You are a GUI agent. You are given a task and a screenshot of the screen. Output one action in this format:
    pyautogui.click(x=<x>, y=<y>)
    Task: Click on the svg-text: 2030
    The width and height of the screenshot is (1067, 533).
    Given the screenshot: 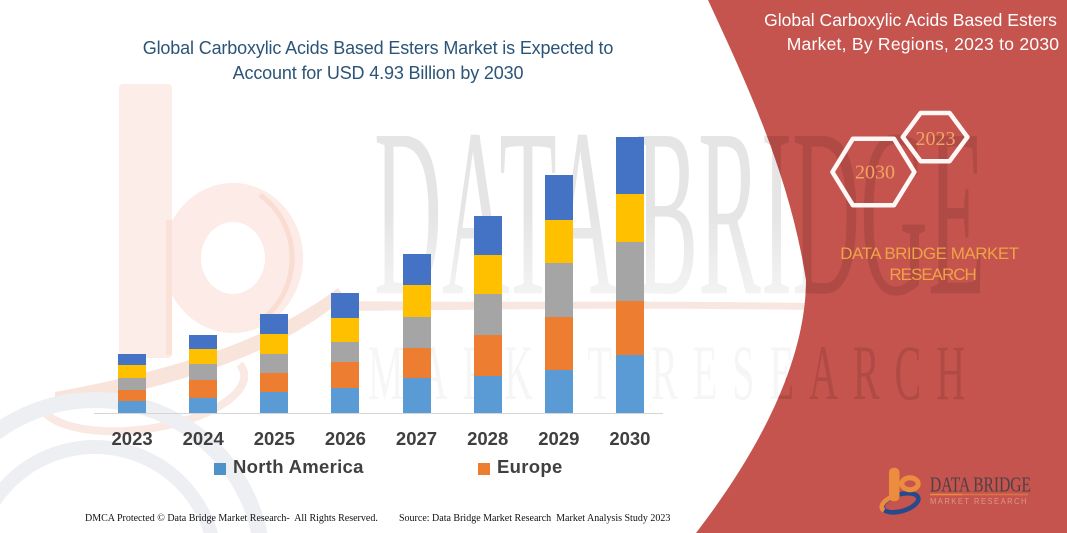 What is the action you would take?
    pyautogui.click(x=875, y=173)
    